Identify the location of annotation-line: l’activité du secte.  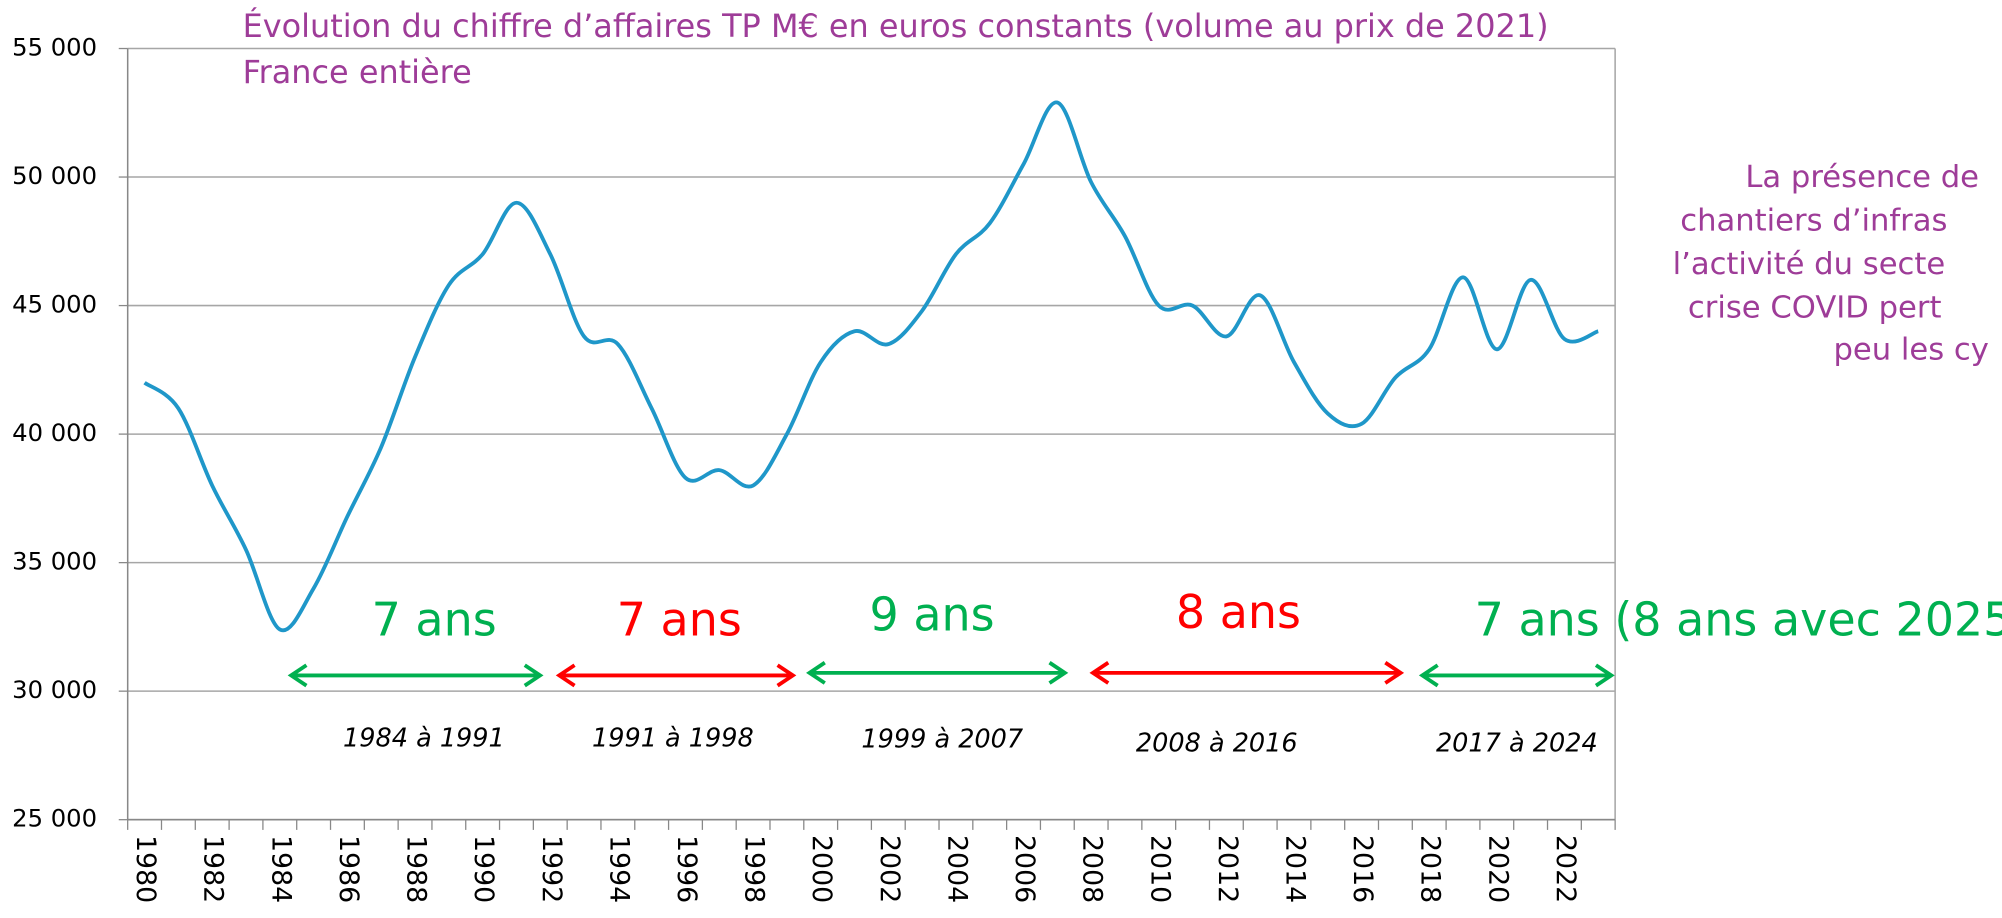
(1809, 264).